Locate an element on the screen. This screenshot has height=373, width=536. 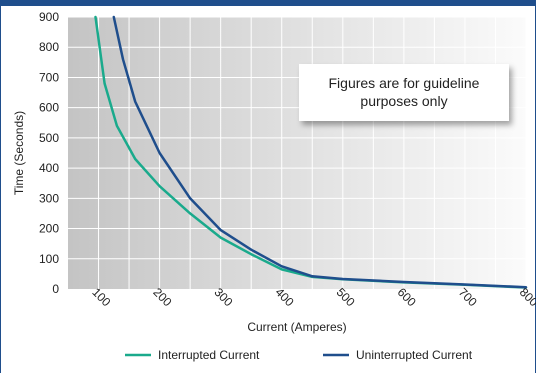
y-tick-label: 400 is located at coordinates (49, 168).